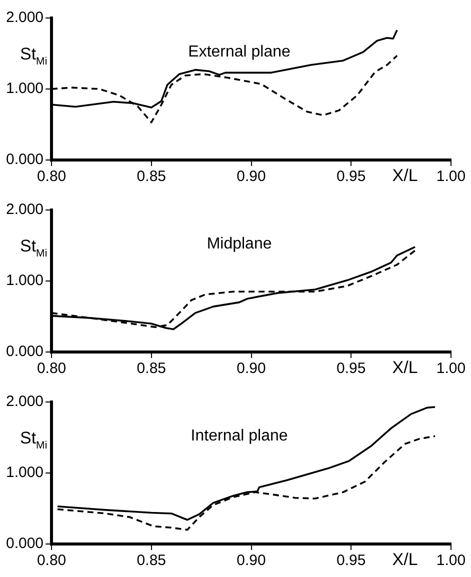  What do you see at coordinates (239, 243) in the screenshot?
I see `text: Midplane` at bounding box center [239, 243].